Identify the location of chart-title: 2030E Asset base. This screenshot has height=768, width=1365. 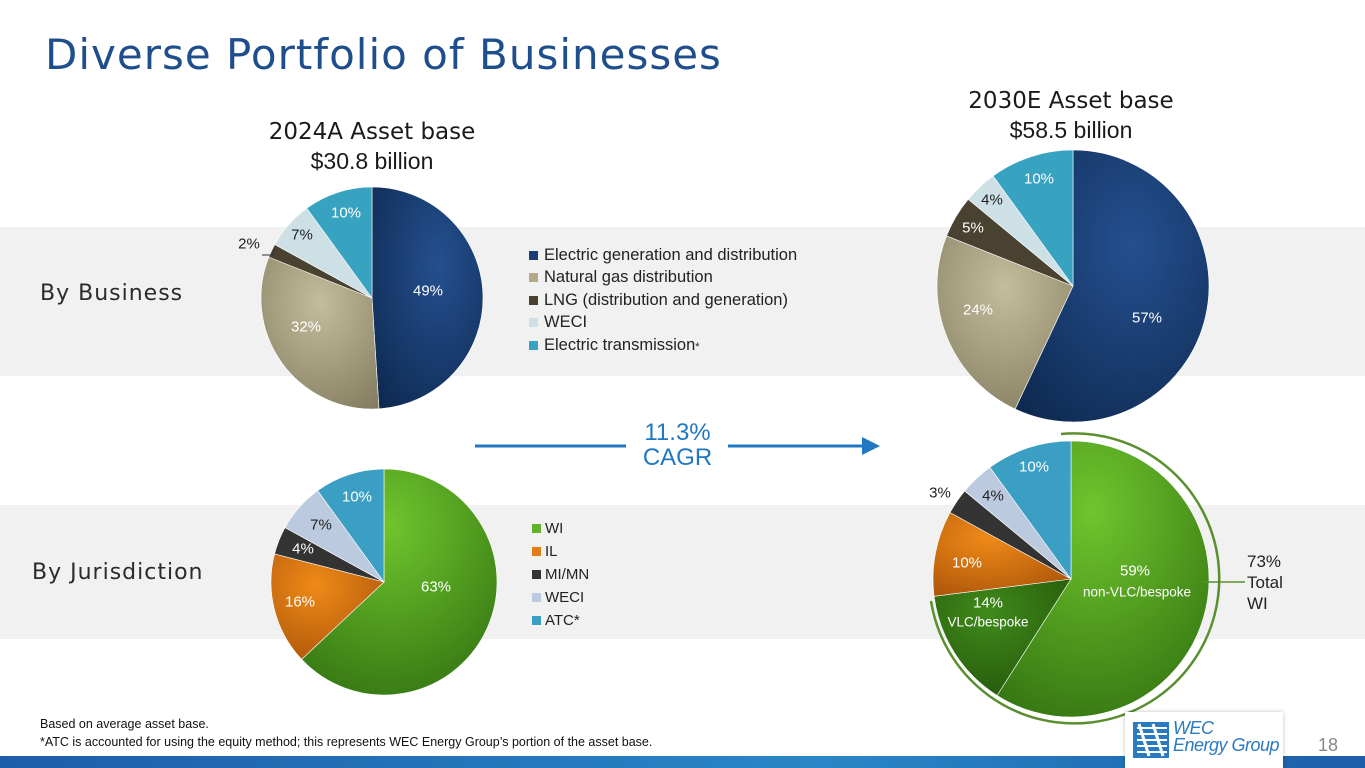
(1070, 101).